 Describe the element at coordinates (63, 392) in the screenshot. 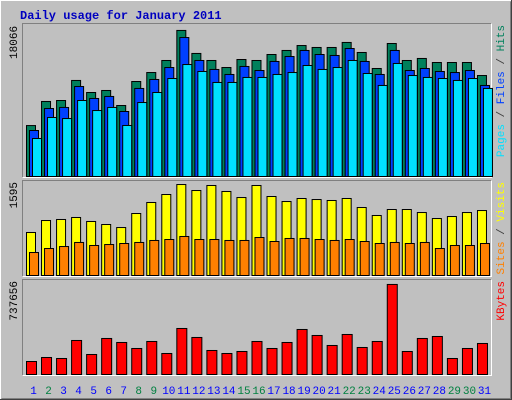

I see `x-tick-label: 3` at that location.